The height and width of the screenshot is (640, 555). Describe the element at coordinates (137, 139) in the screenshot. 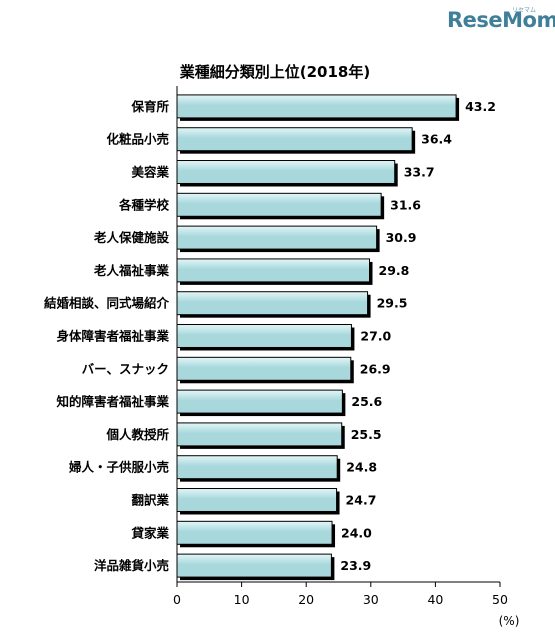

I see `category-label: 化粧品小売` at that location.